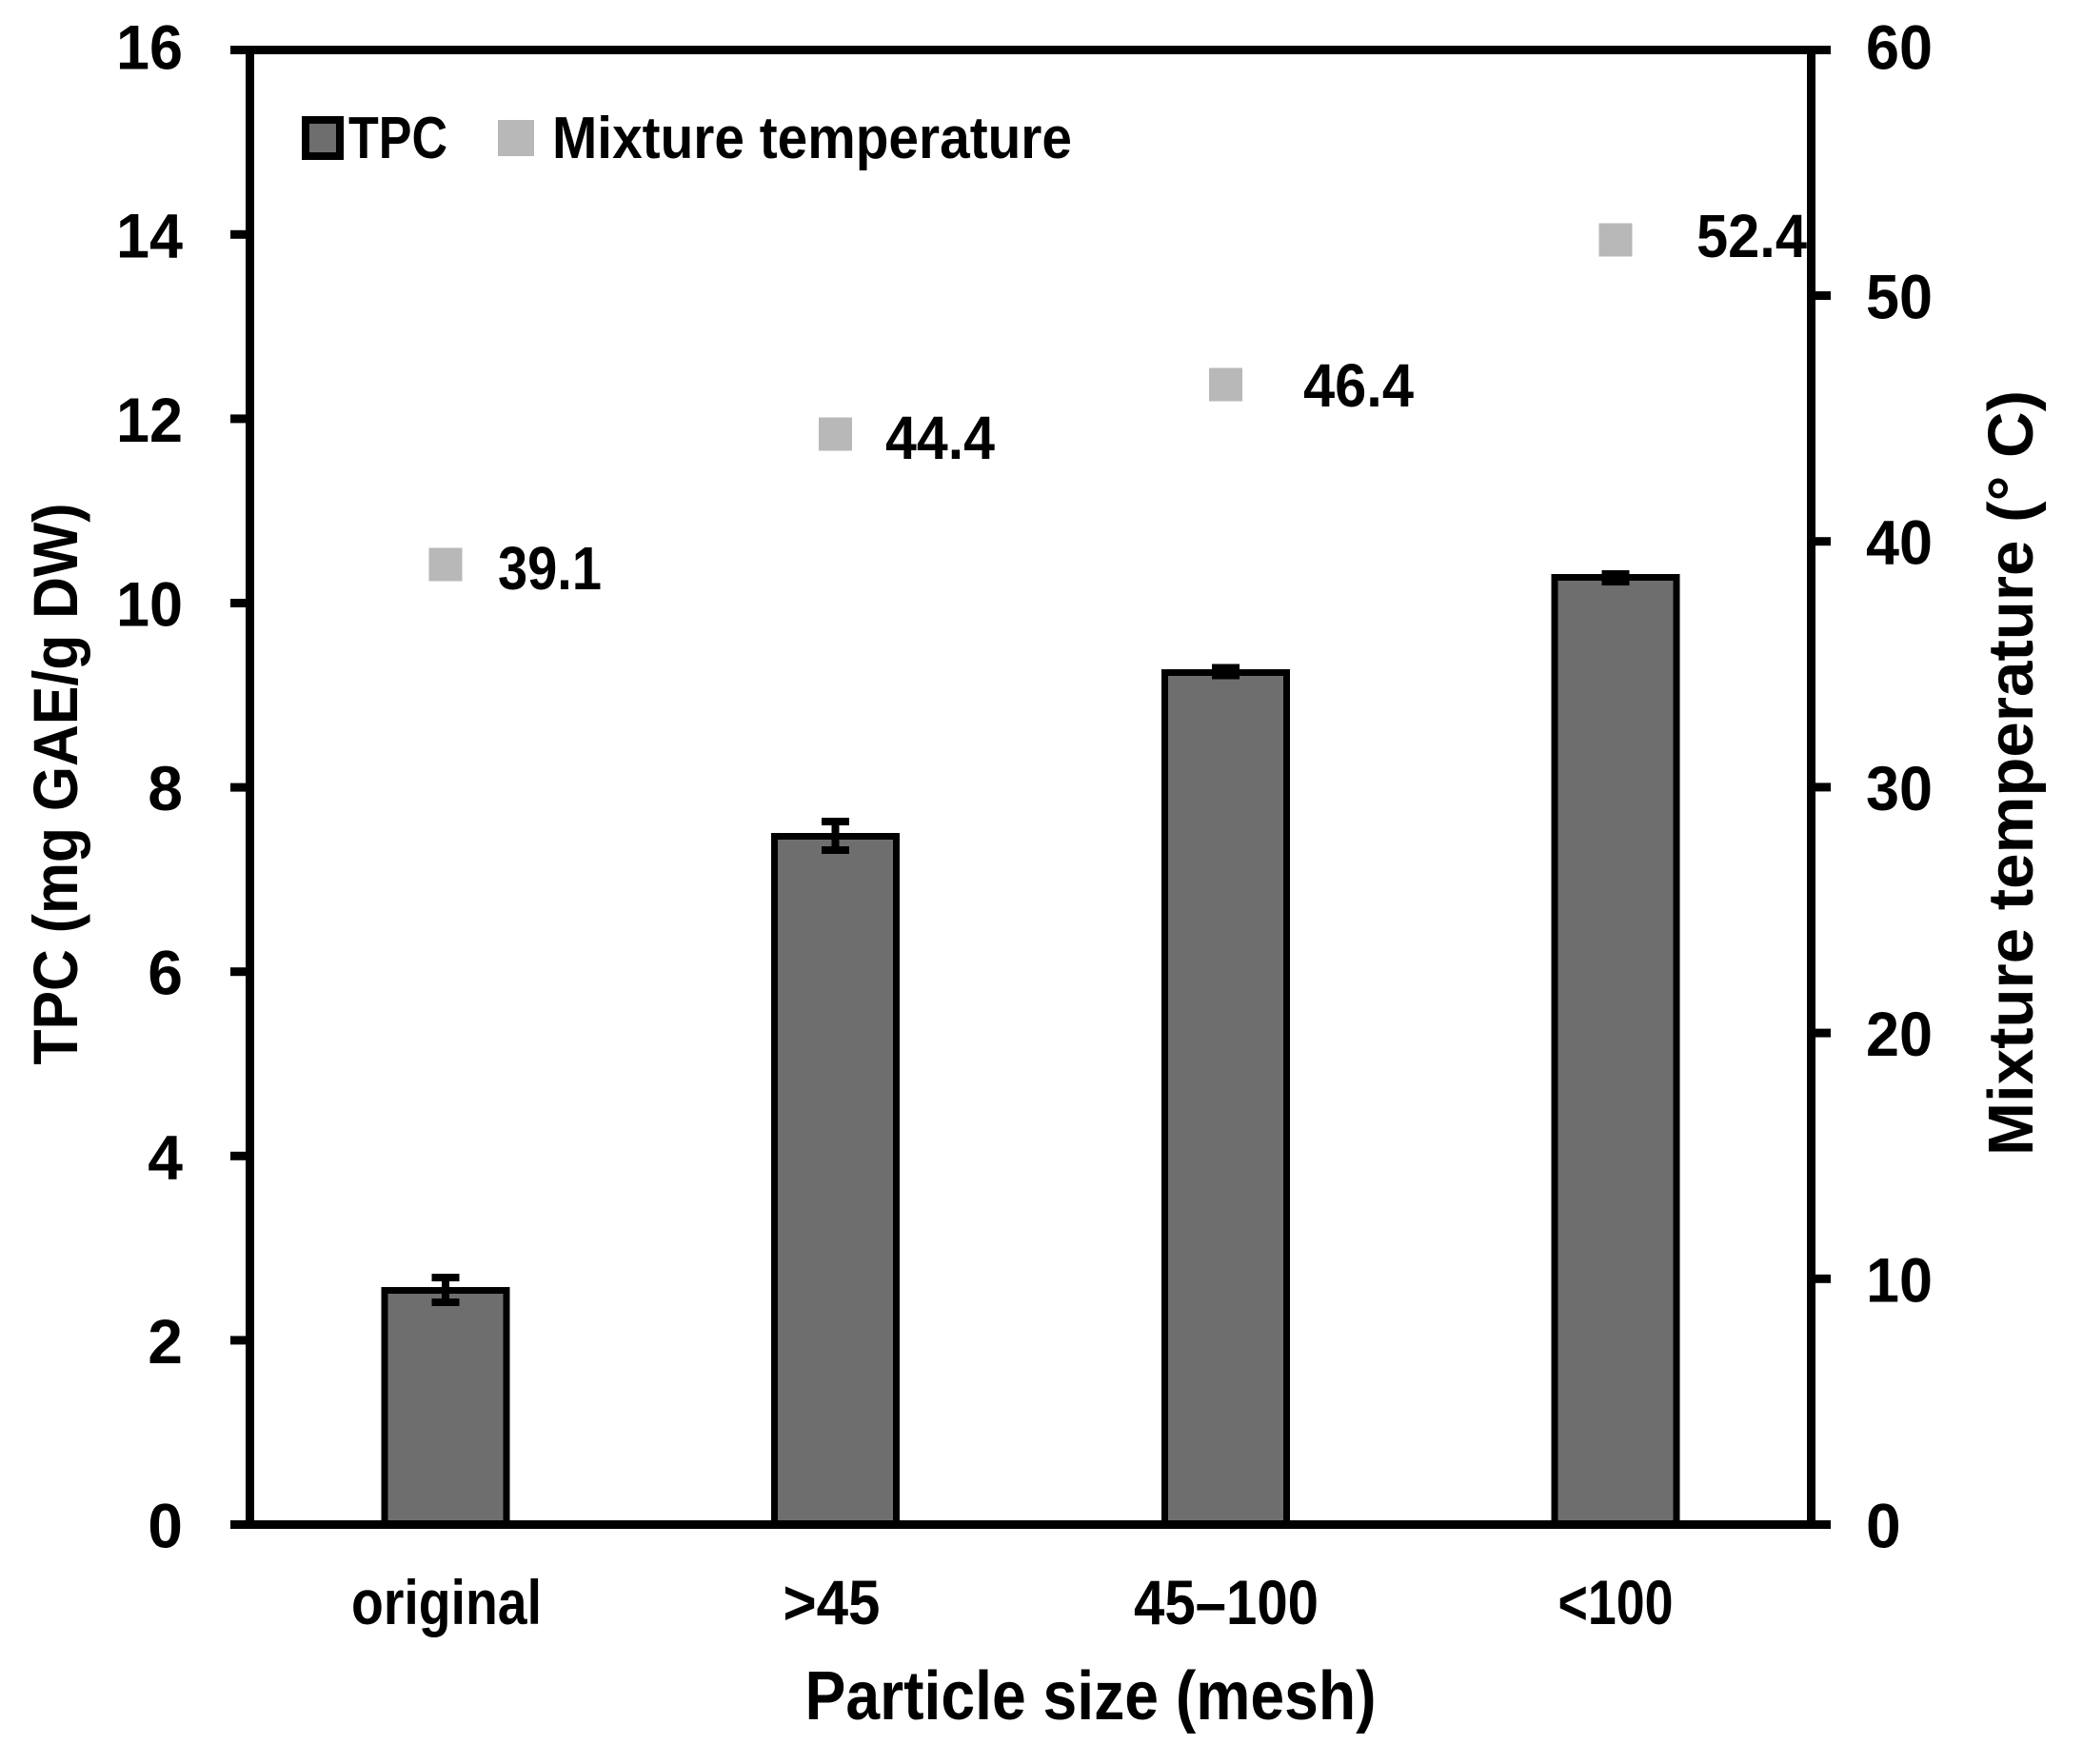  I want to click on svg-text: 30, so click(1899, 788).